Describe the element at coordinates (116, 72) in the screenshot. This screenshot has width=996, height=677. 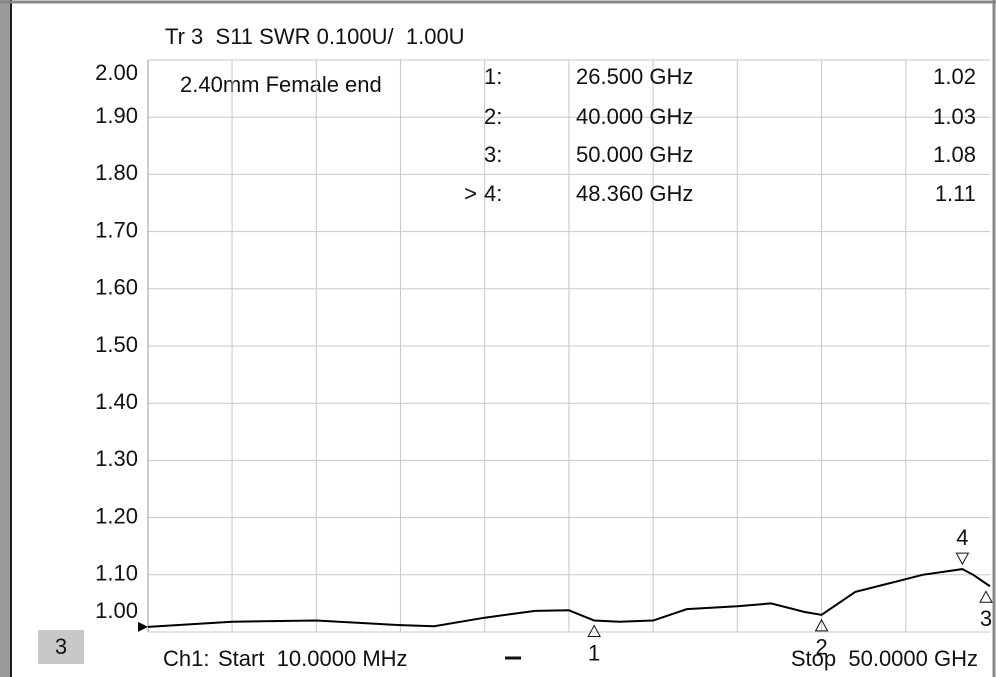
I see `y-tick-label: 2.00` at that location.